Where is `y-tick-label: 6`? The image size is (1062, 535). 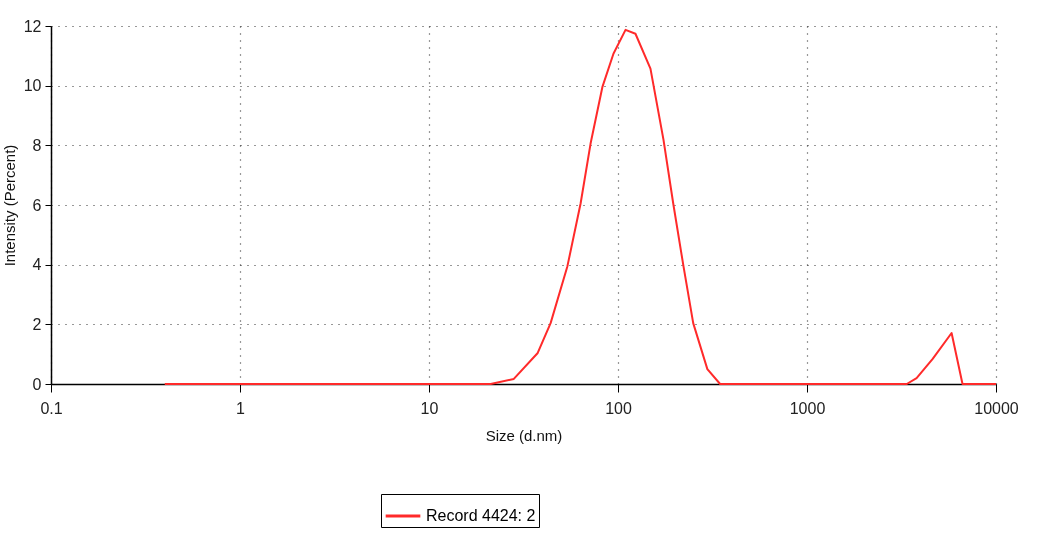 y-tick-label: 6 is located at coordinates (37, 205).